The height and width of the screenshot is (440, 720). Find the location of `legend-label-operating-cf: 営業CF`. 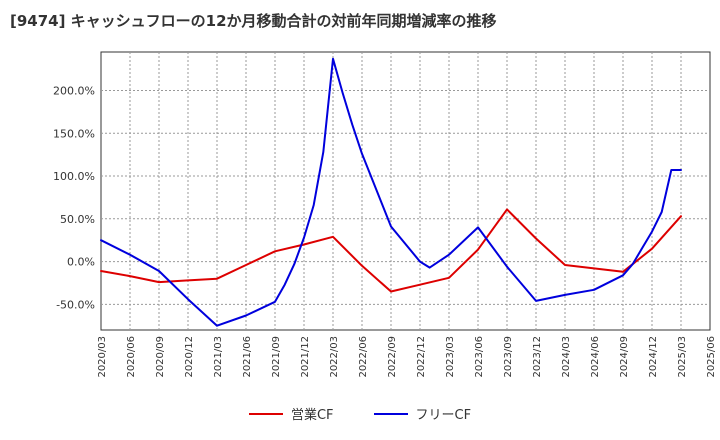

legend-label-operating-cf: 営業CF is located at coordinates (312, 415).